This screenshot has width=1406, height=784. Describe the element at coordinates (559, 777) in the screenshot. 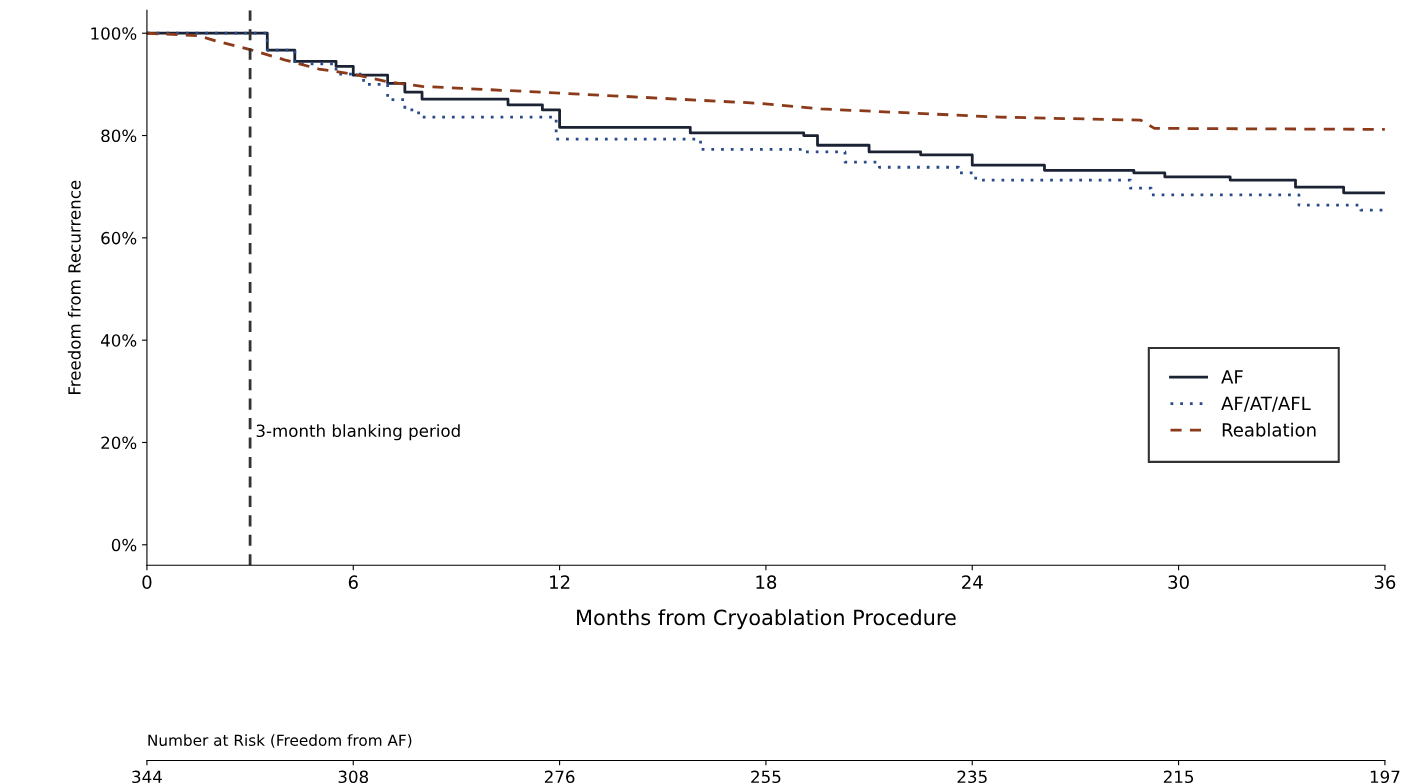

I see `text: 276` at that location.